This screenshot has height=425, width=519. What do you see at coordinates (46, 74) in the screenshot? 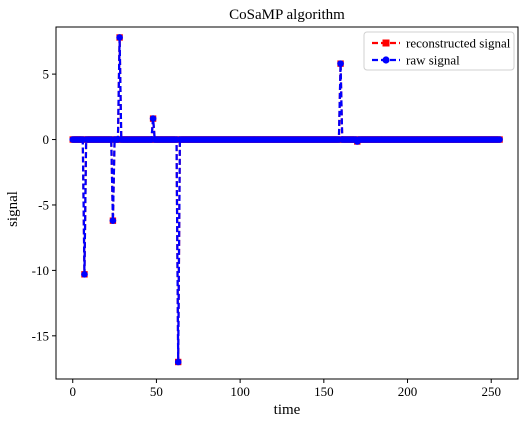
I see `y-tick-label: 5` at bounding box center [46, 74].